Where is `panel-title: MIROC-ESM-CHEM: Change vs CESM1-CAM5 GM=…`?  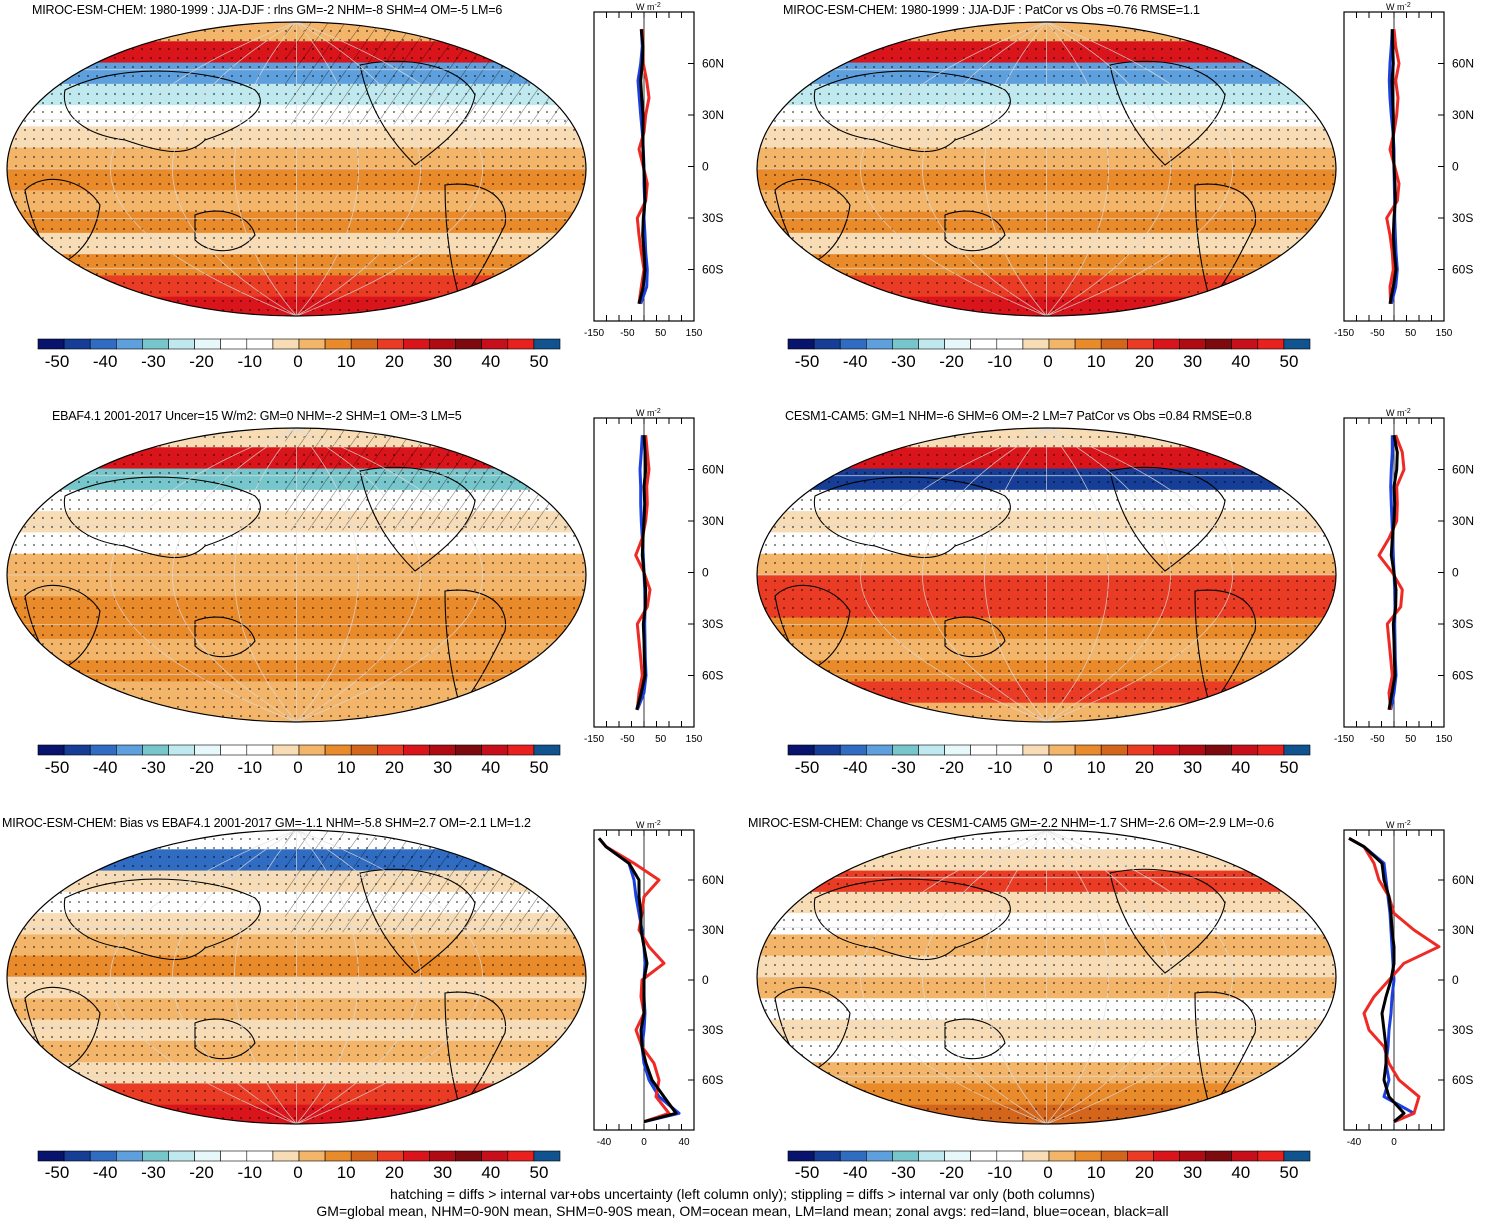 panel-title: MIROC-ESM-CHEM: Change vs CESM1-CAM5 GM=… is located at coordinates (1011, 823).